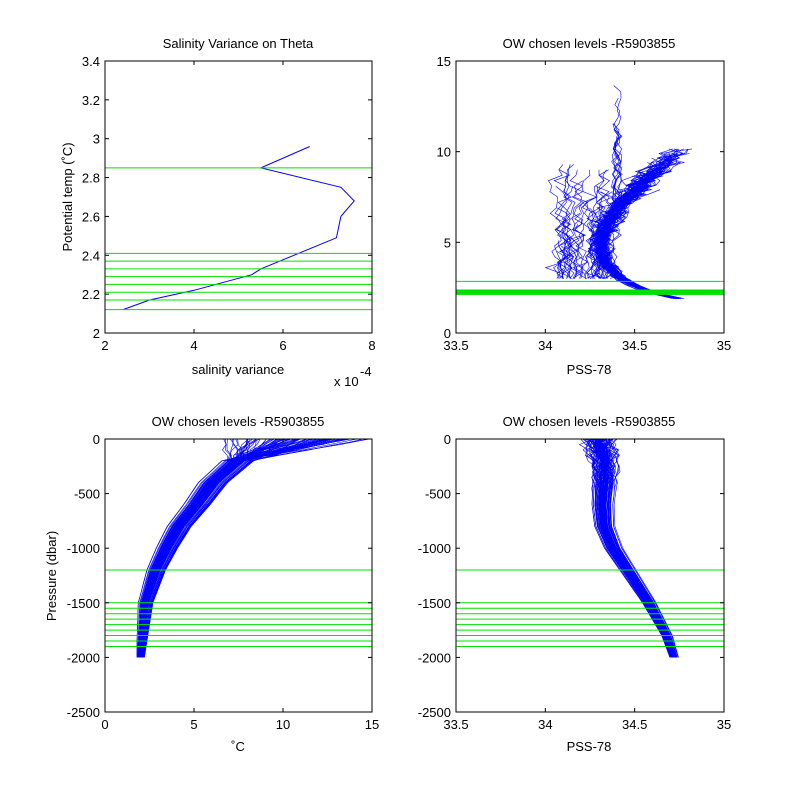  Describe the element at coordinates (634, 724) in the screenshot. I see `x-tick-label: 34.5` at that location.